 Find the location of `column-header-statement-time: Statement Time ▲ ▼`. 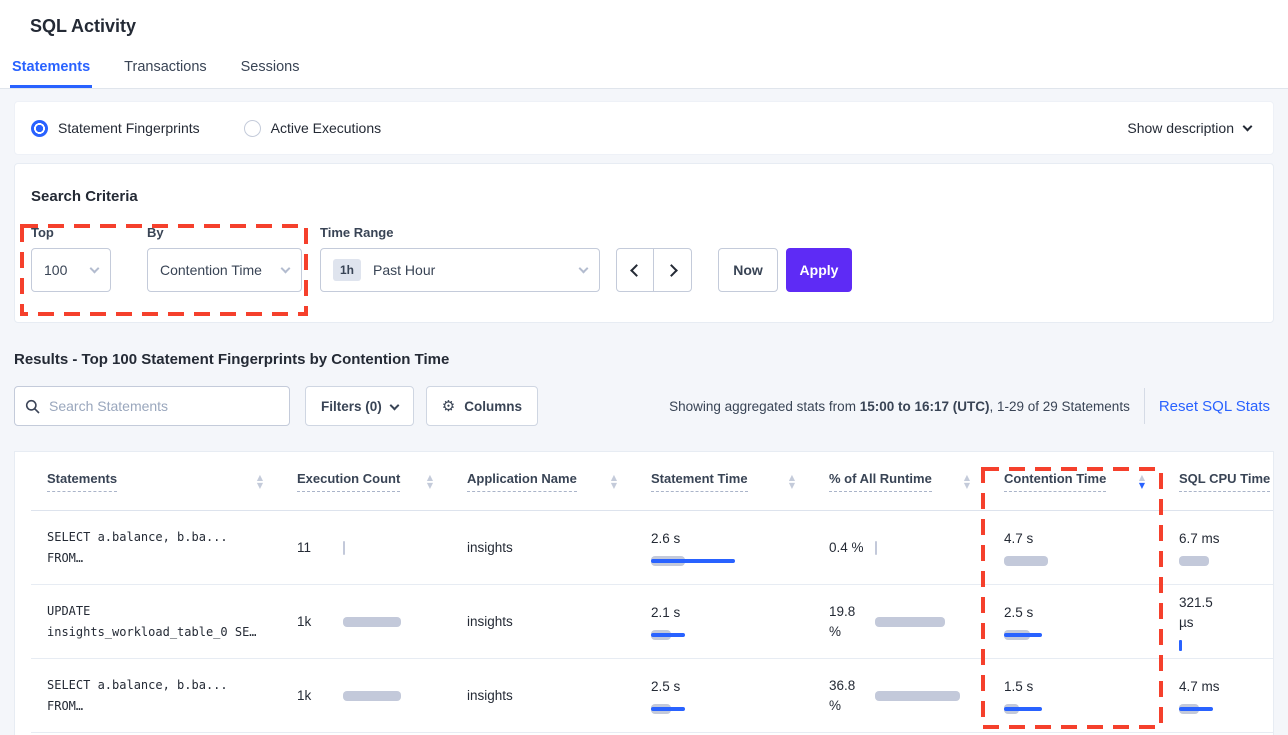

column-header-statement-time: Statement Time ▲ ▼ is located at coordinates (724, 481).